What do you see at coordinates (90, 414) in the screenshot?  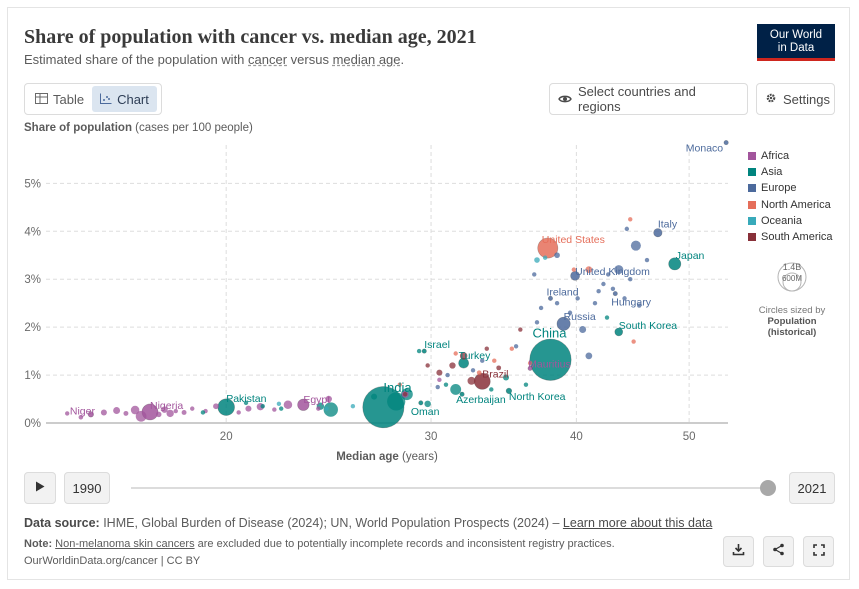 I see `country-point-niger` at bounding box center [90, 414].